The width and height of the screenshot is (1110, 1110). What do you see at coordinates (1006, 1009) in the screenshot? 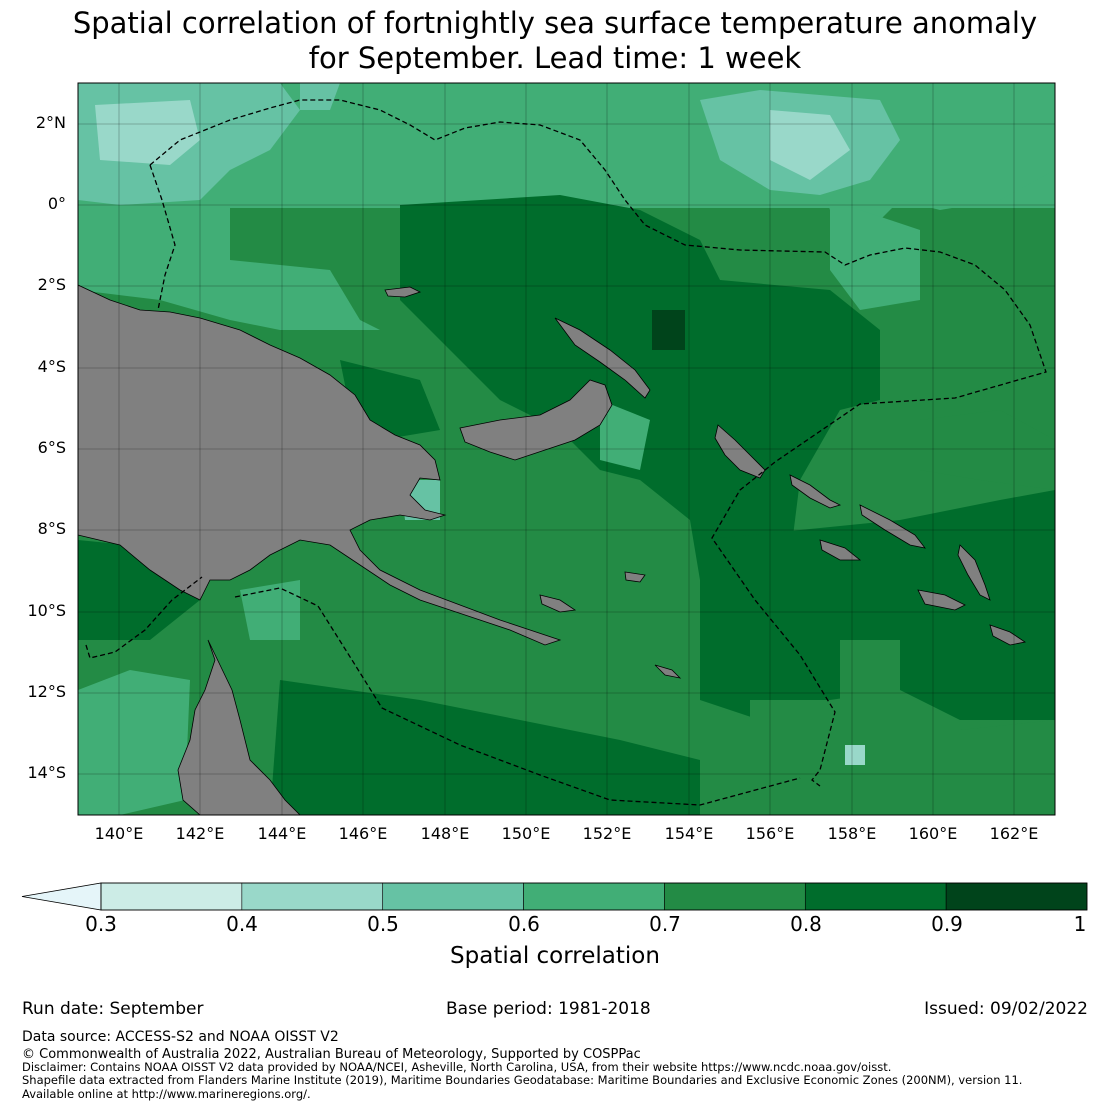
I see `issued-date: Issued: 09/02/2022` at bounding box center [1006, 1009].